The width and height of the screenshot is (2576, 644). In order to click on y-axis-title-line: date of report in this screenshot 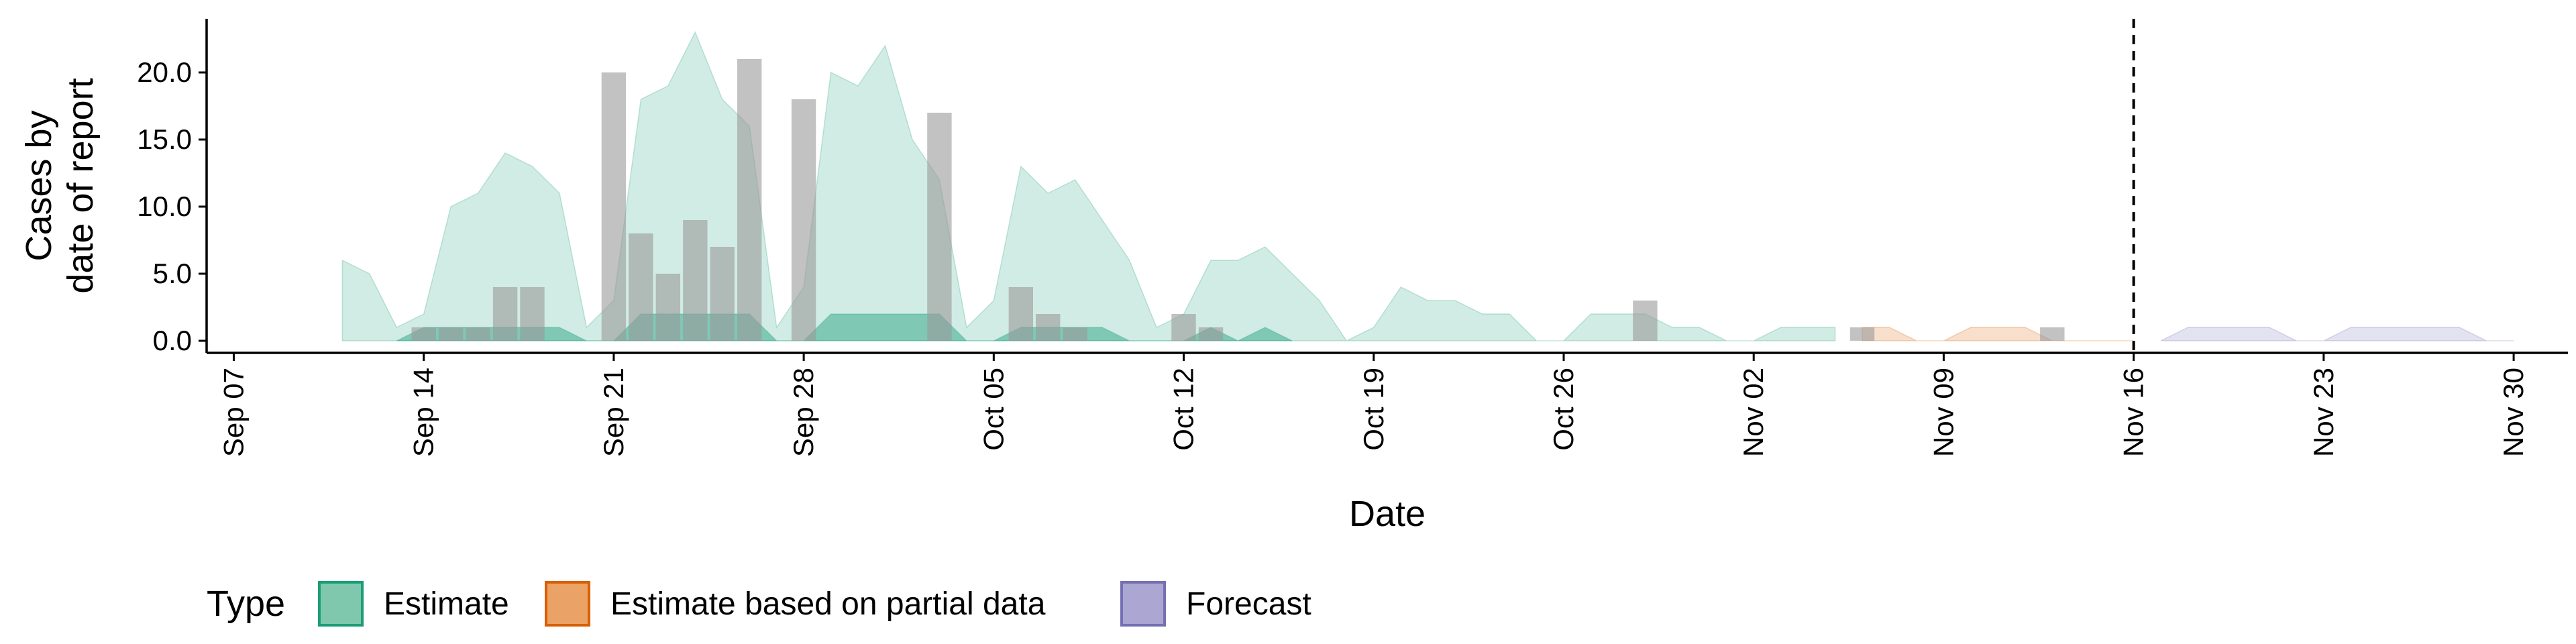, I will do `click(80, 185)`.